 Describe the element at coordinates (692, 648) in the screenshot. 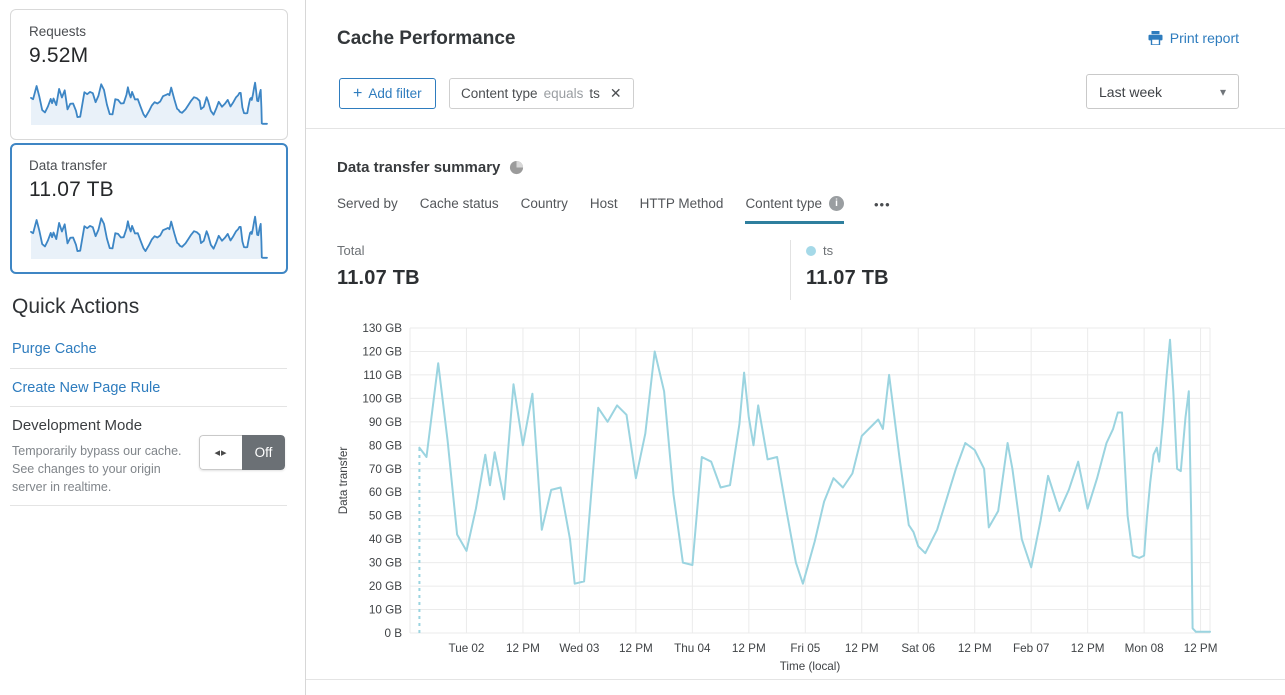

I see `svg-text: Thu 04` at that location.